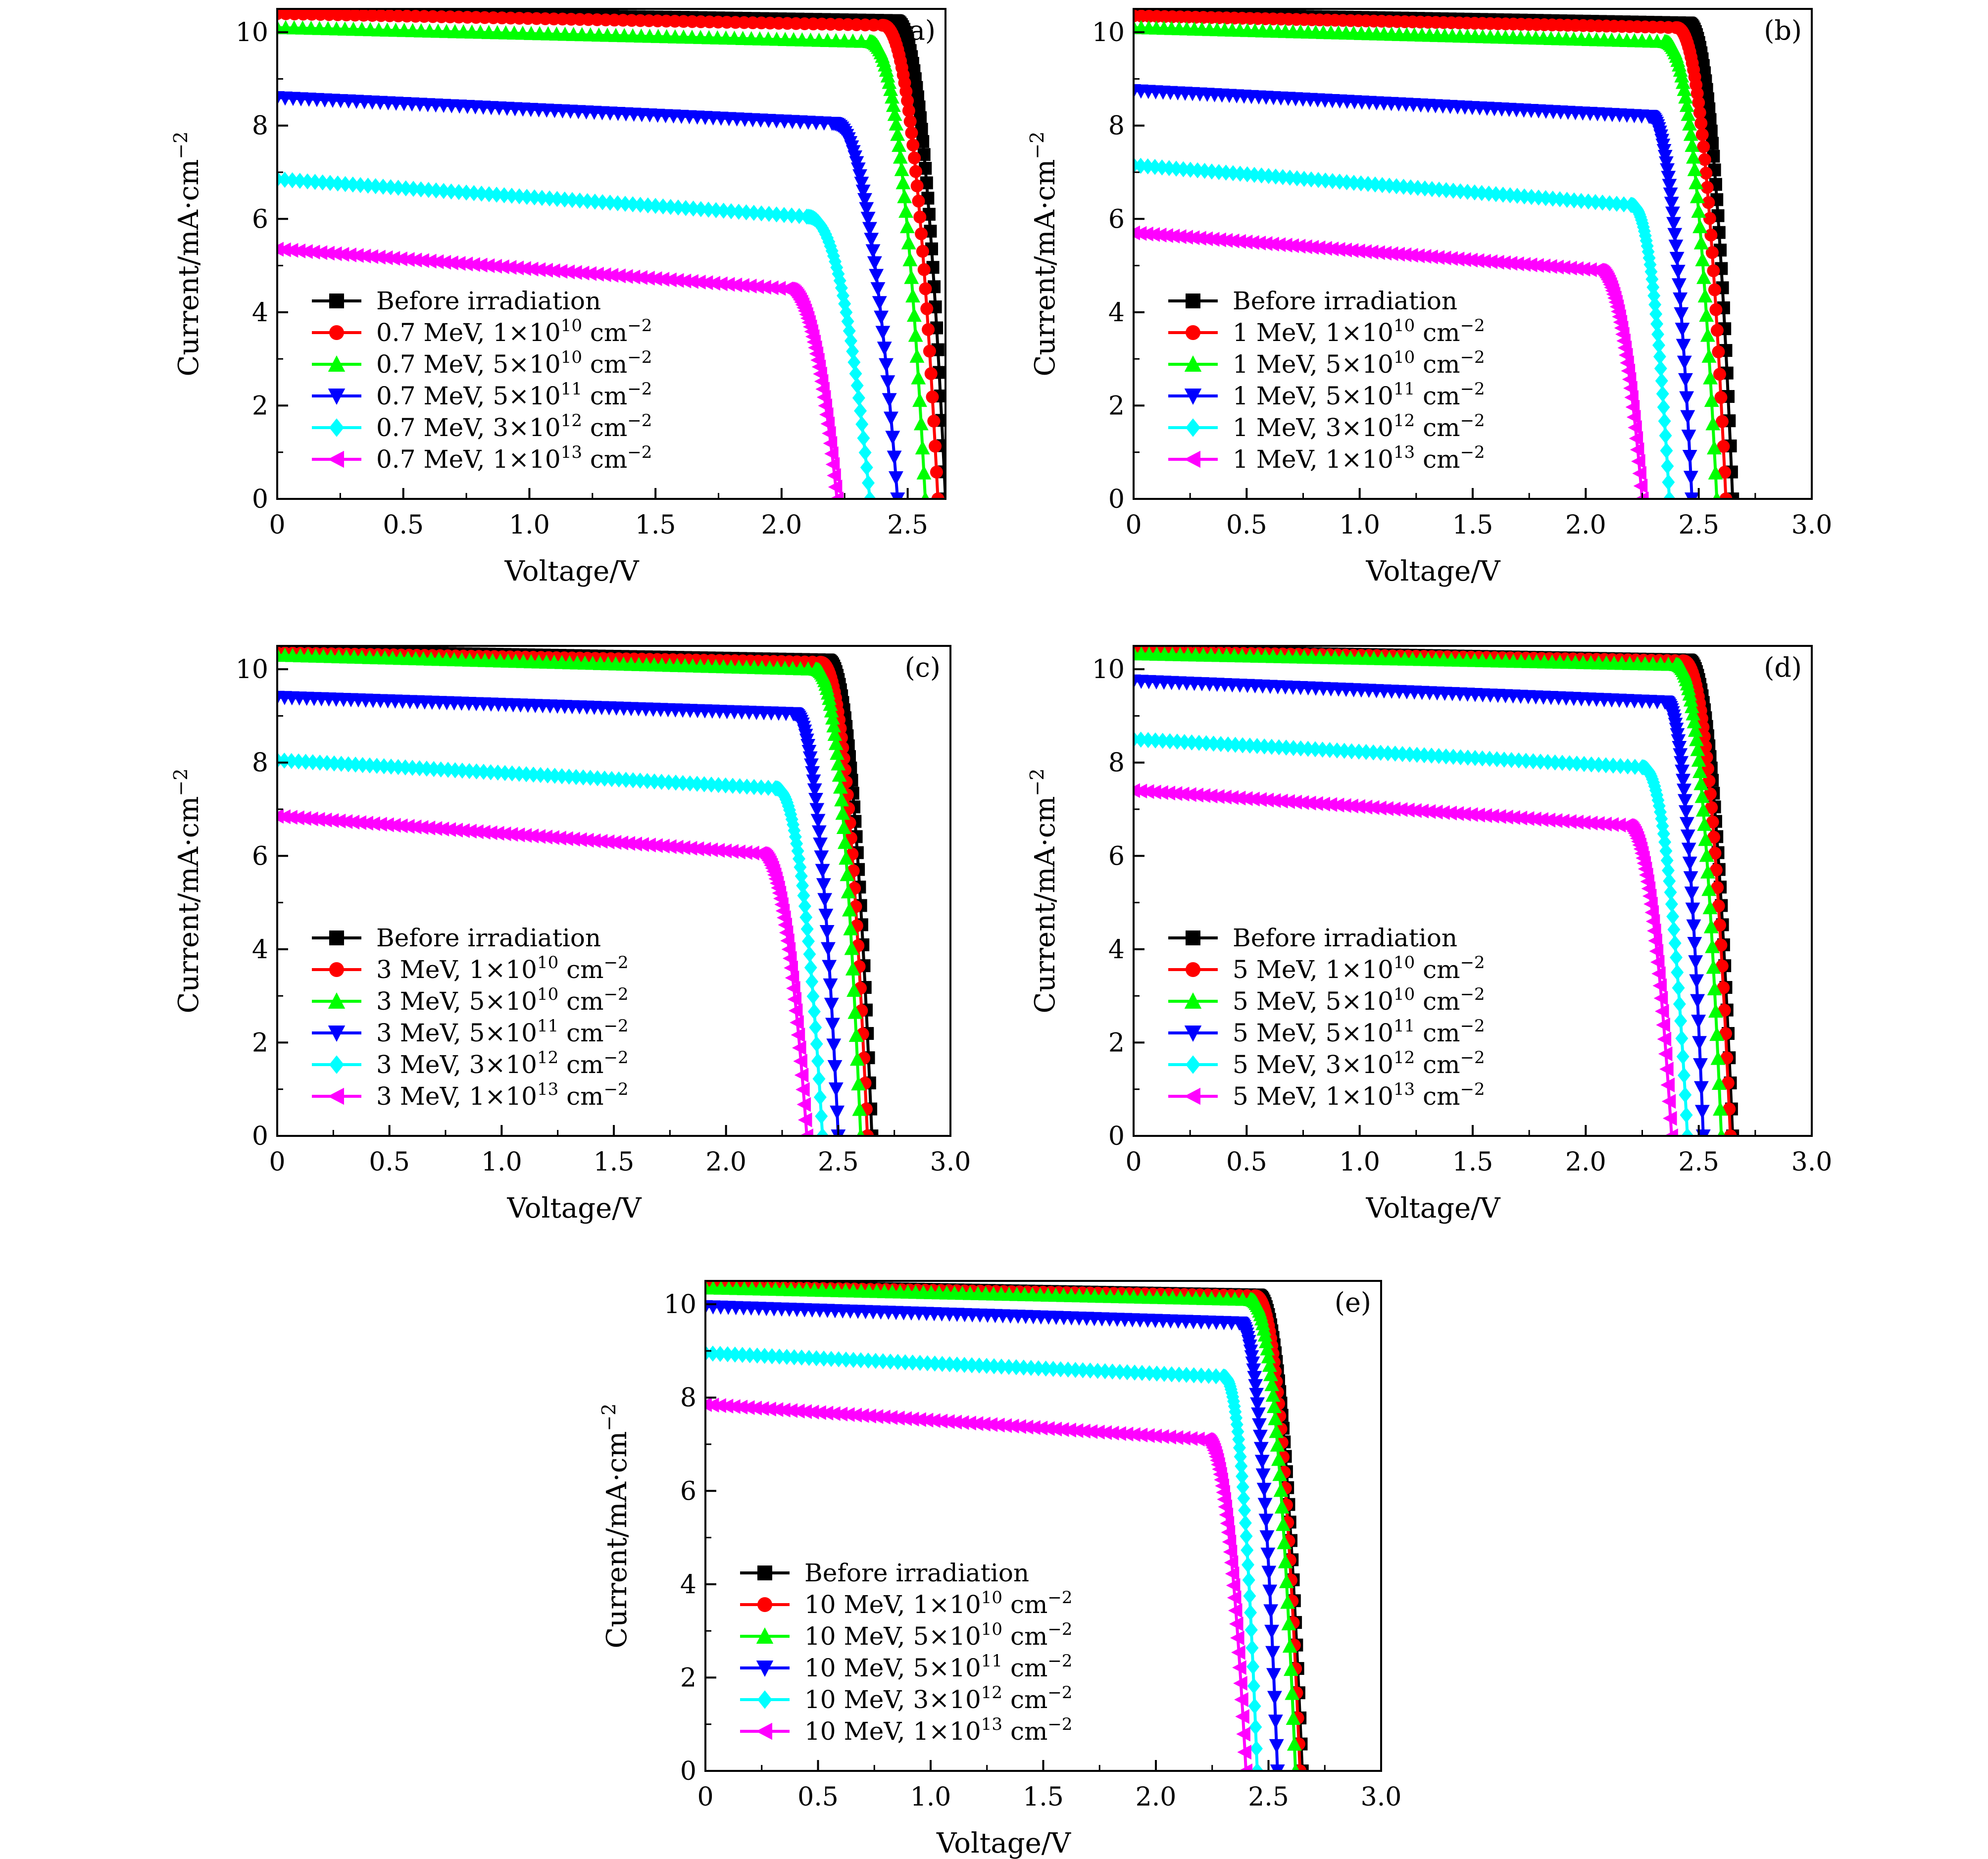  I want to click on y-tick-label: 2, so click(688, 1678).